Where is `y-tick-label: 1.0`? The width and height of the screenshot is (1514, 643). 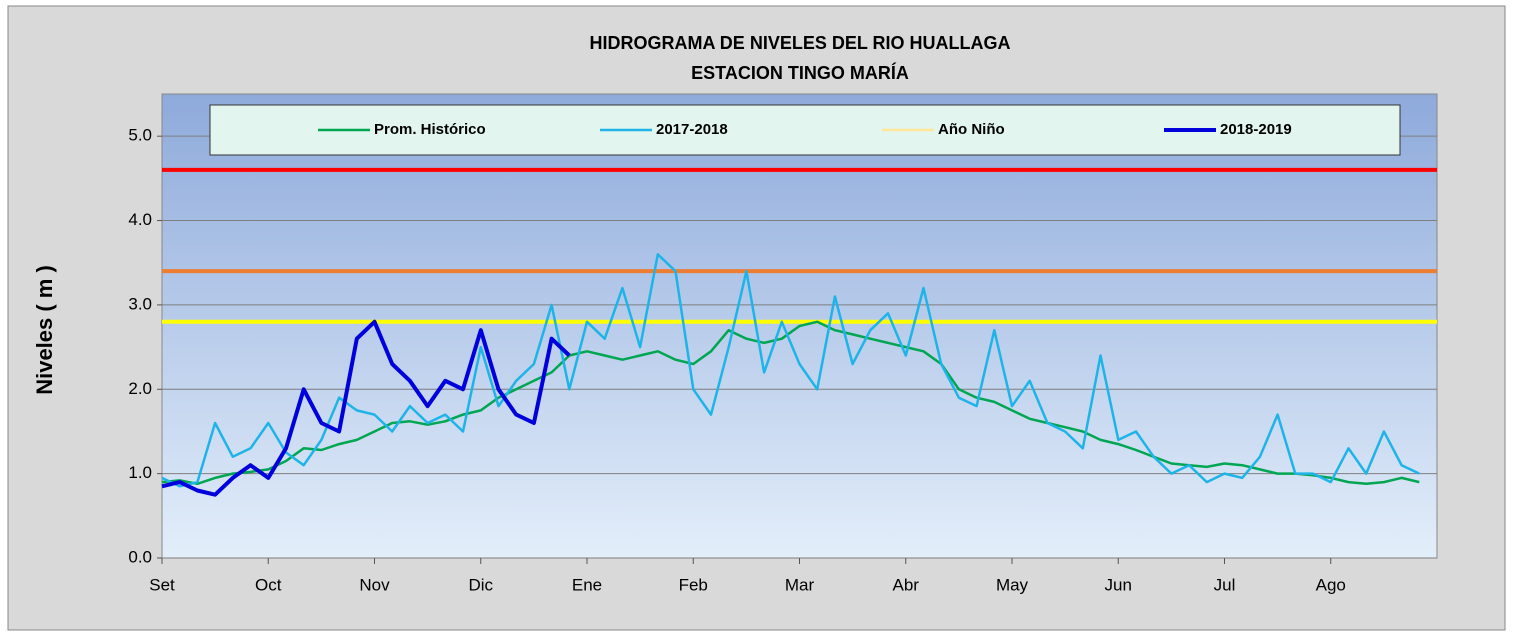
y-tick-label: 1.0 is located at coordinates (140, 472).